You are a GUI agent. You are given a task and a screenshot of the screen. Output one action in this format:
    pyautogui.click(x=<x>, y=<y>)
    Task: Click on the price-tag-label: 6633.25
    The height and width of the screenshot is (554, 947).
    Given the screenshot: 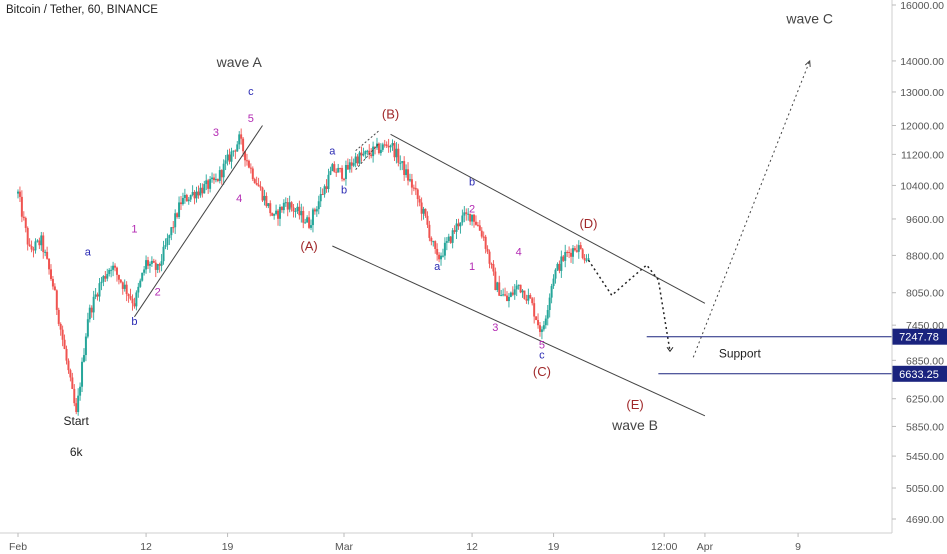 What is the action you would take?
    pyautogui.click(x=919, y=375)
    